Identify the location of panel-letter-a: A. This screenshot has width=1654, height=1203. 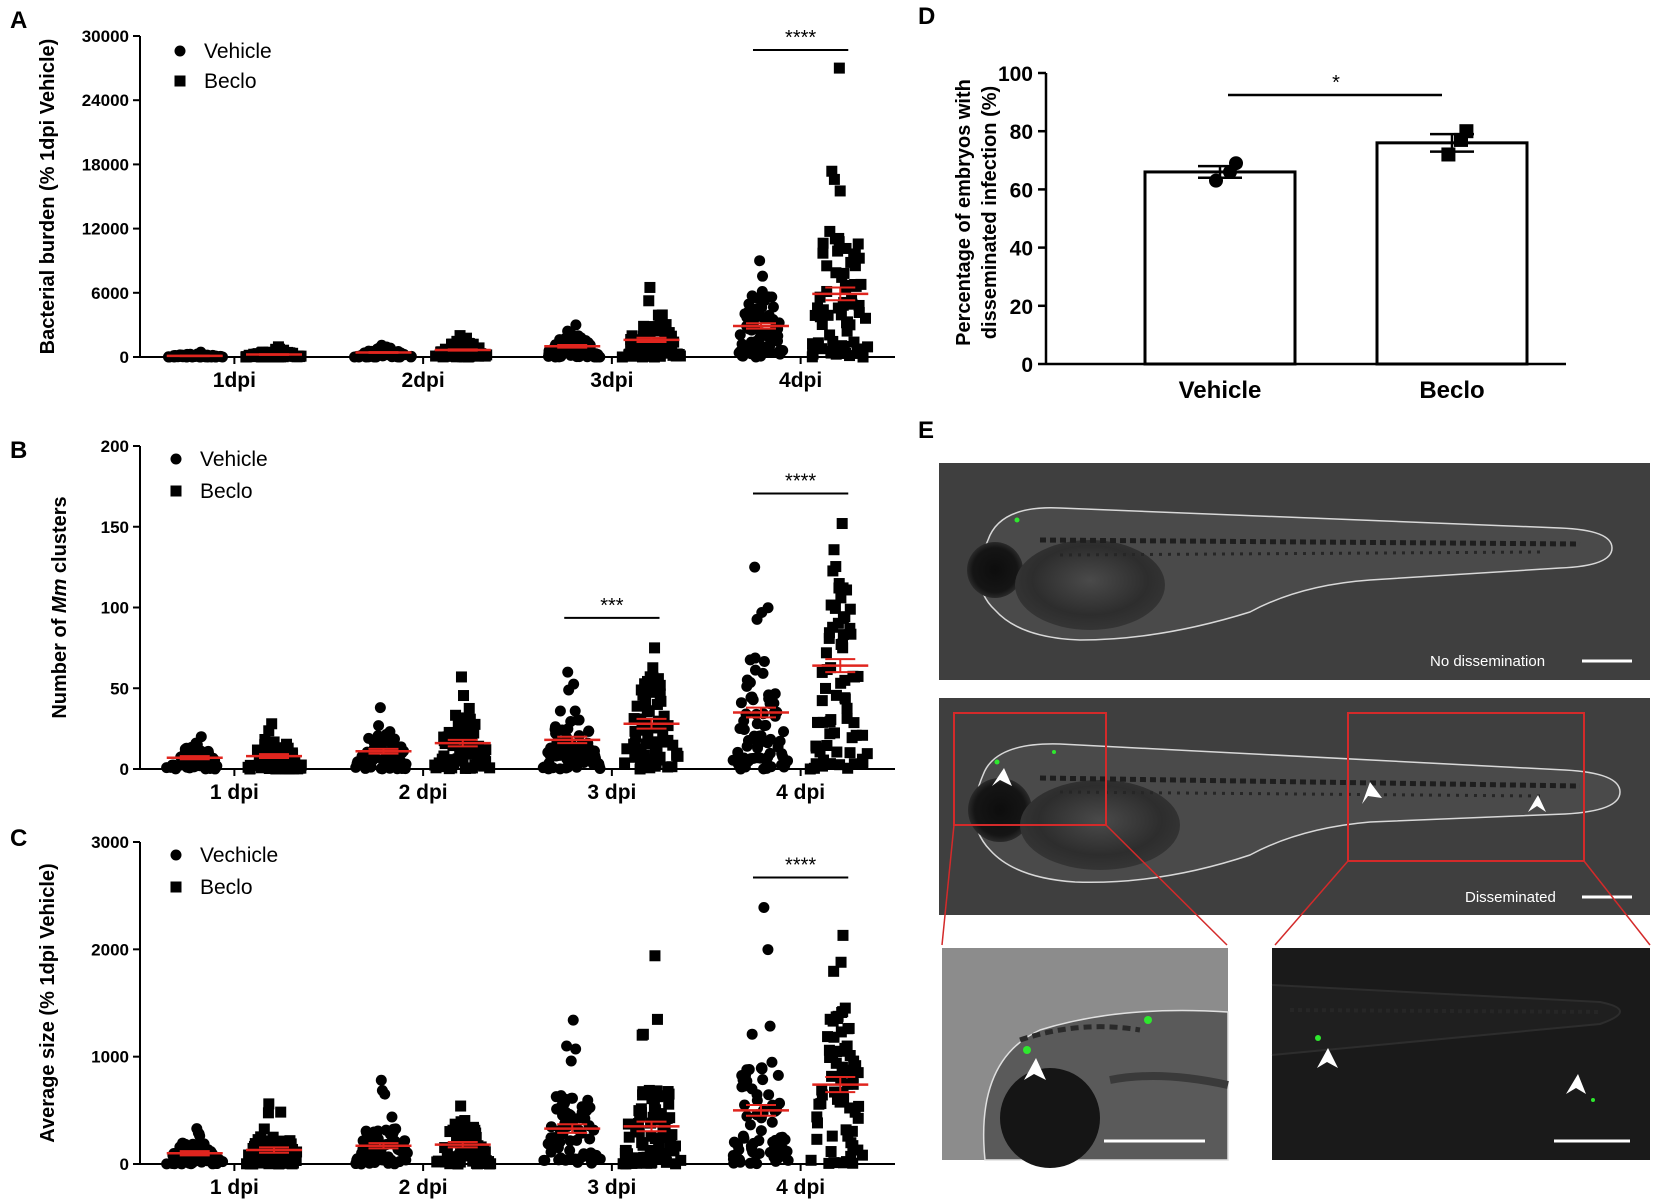
(18, 20).